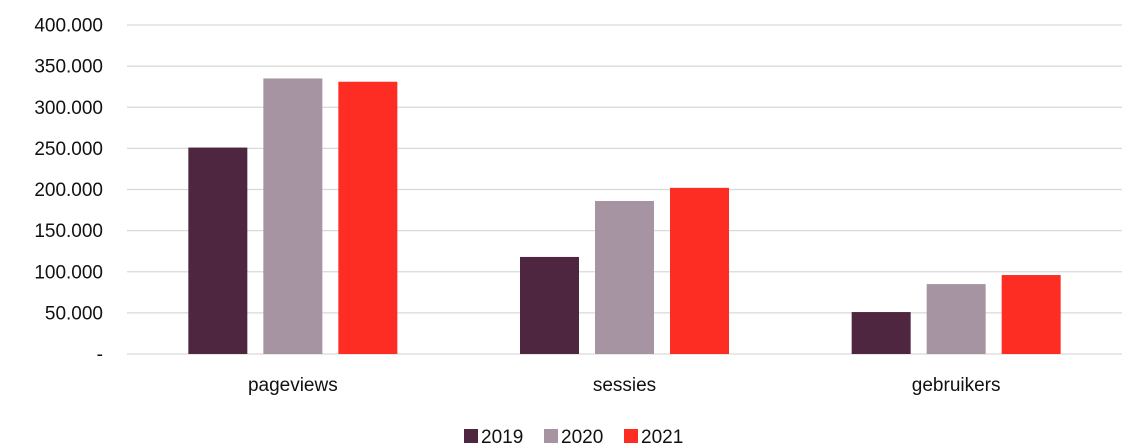 Image resolution: width=1137 pixels, height=444 pixels. What do you see at coordinates (68, 231) in the screenshot?
I see `y-tick-label: 150.000` at bounding box center [68, 231].